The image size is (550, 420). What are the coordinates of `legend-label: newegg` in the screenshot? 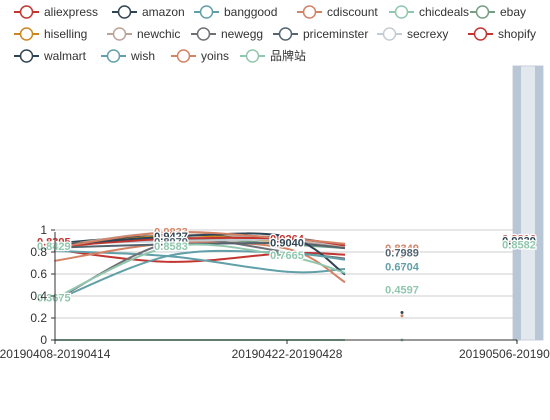 It's located at (242, 34).